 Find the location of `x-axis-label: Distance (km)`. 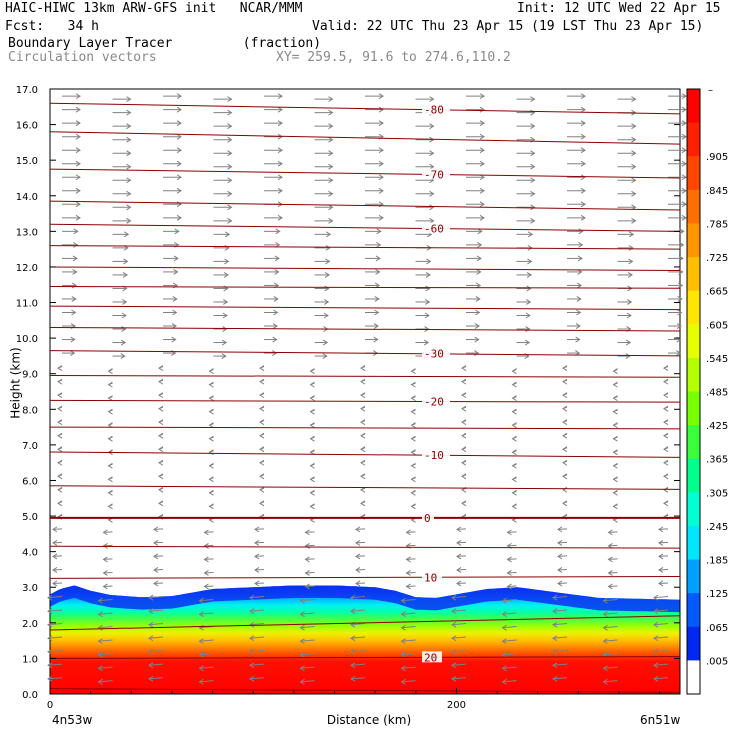

x-axis-label: Distance (km) is located at coordinates (369, 720).